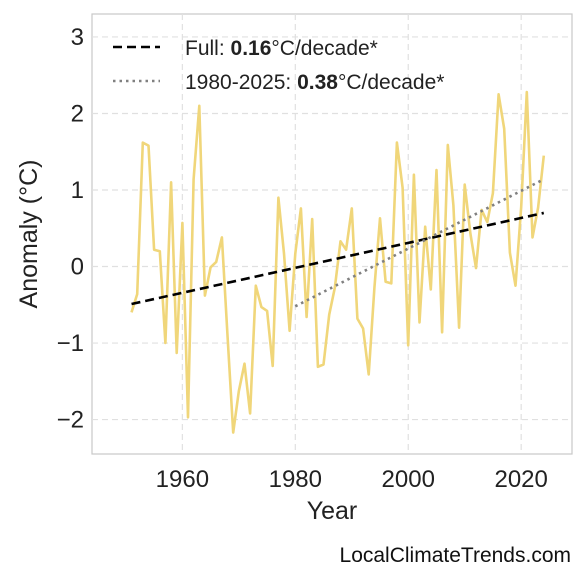 The width and height of the screenshot is (585, 580). Describe the element at coordinates (455, 555) in the screenshot. I see `watermark: LocalClimateTrends.com` at that location.